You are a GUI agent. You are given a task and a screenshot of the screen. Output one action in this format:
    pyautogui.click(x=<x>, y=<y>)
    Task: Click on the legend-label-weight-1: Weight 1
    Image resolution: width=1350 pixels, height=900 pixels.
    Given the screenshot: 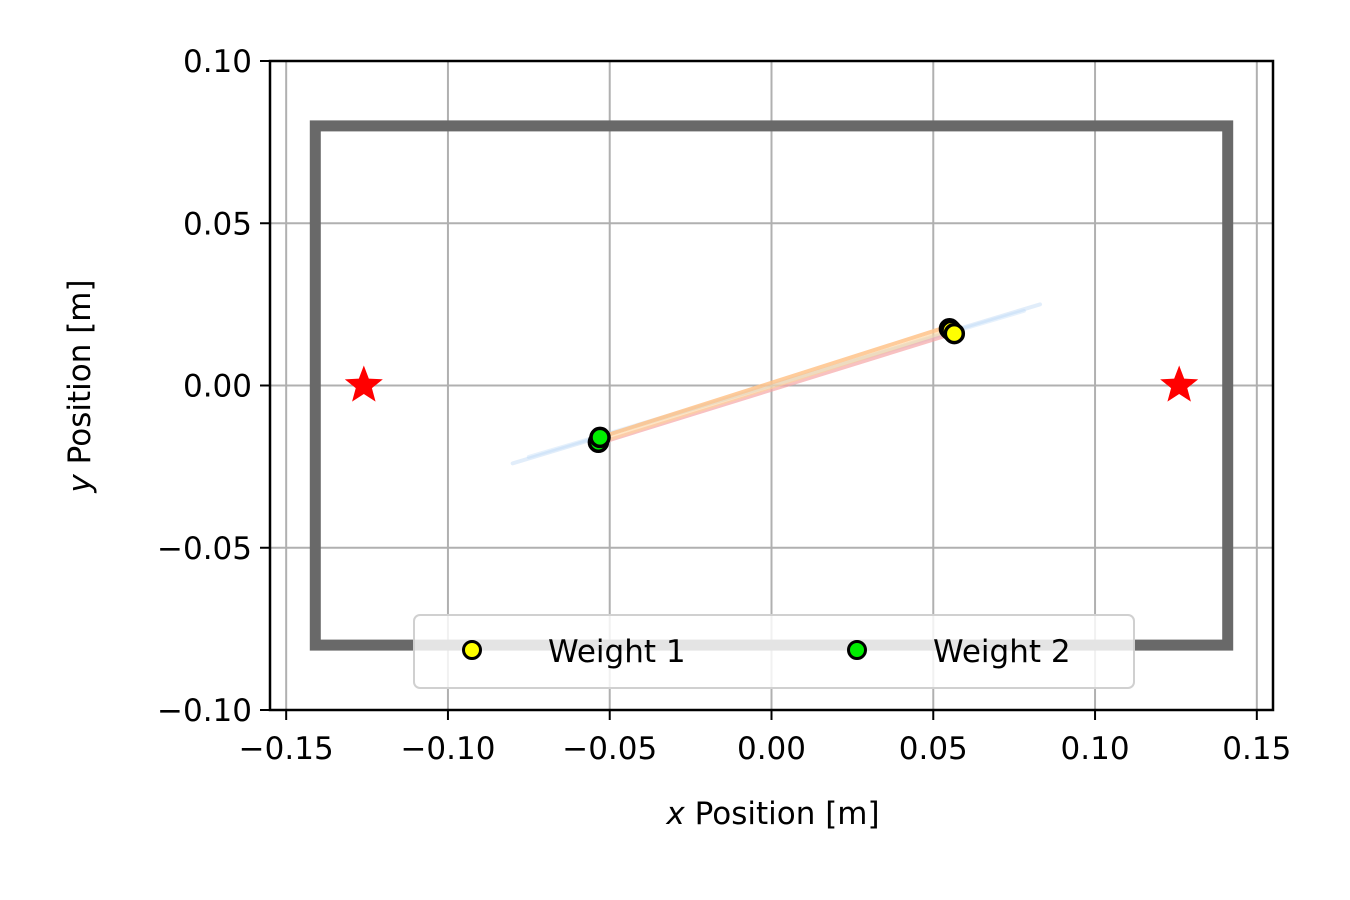 What is the action you would take?
    pyautogui.click(x=617, y=652)
    